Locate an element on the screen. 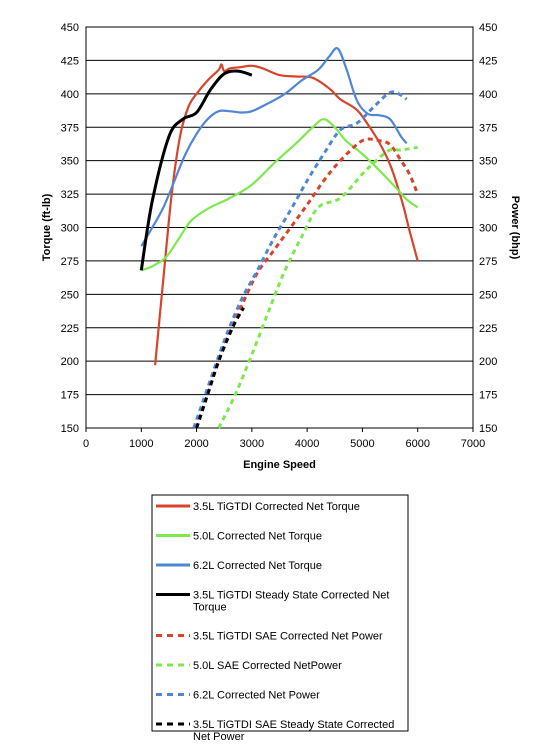 The width and height of the screenshot is (560, 748). y-left-tick-label: 150 is located at coordinates (70, 429).